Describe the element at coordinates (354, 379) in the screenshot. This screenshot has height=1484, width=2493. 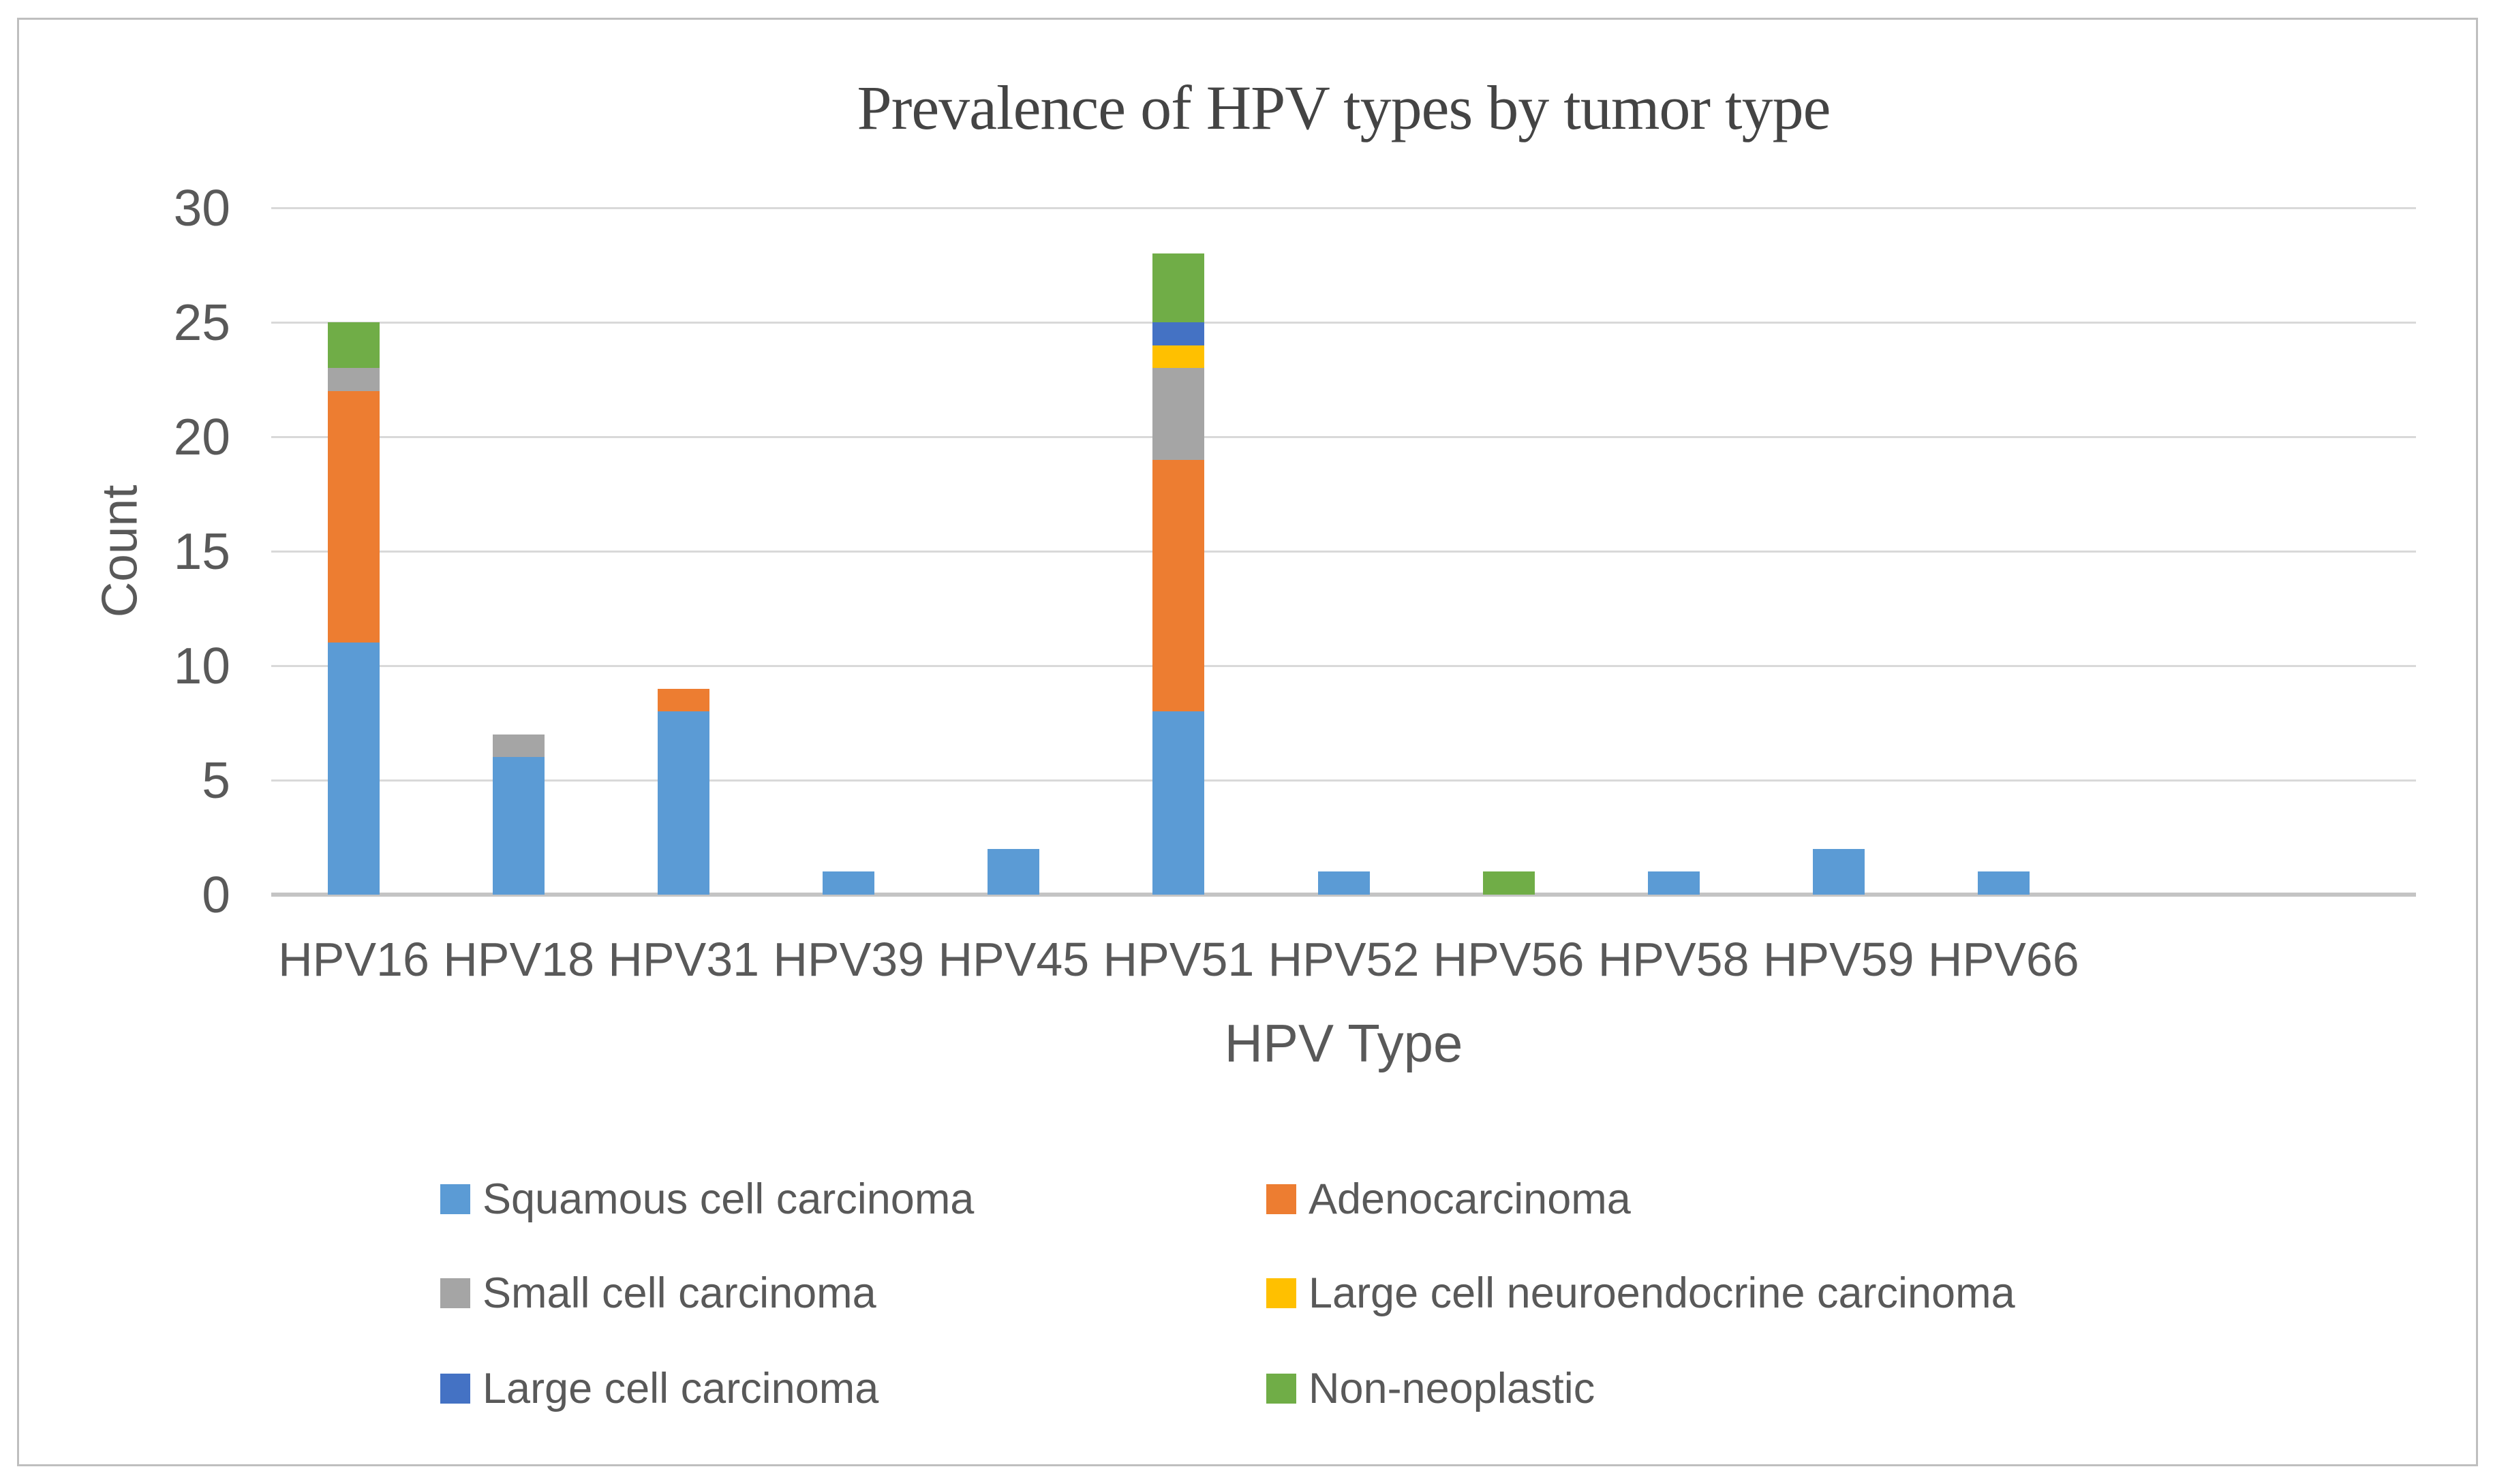
I see `bar-segment-HPV16-small-cell-carcinoma` at that location.